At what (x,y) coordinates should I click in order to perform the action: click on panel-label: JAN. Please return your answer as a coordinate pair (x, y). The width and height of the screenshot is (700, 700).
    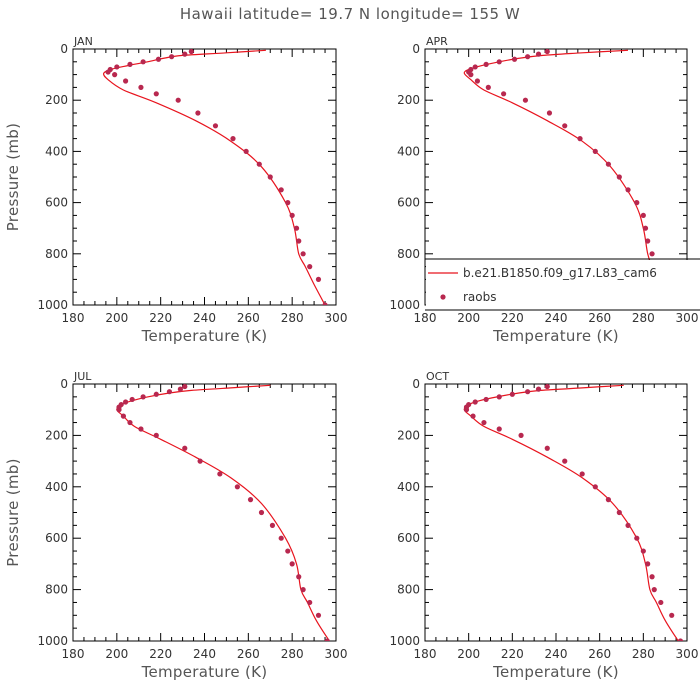
    Looking at the image, I should click on (83, 41).